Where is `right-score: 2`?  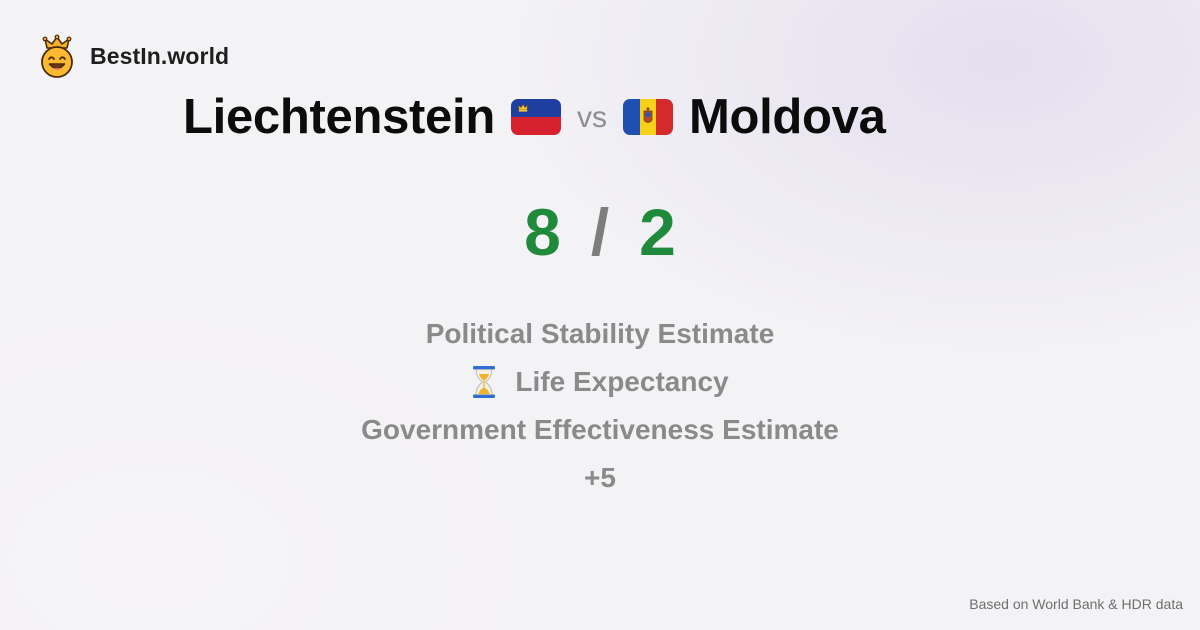
right-score: 2 is located at coordinates (657, 232).